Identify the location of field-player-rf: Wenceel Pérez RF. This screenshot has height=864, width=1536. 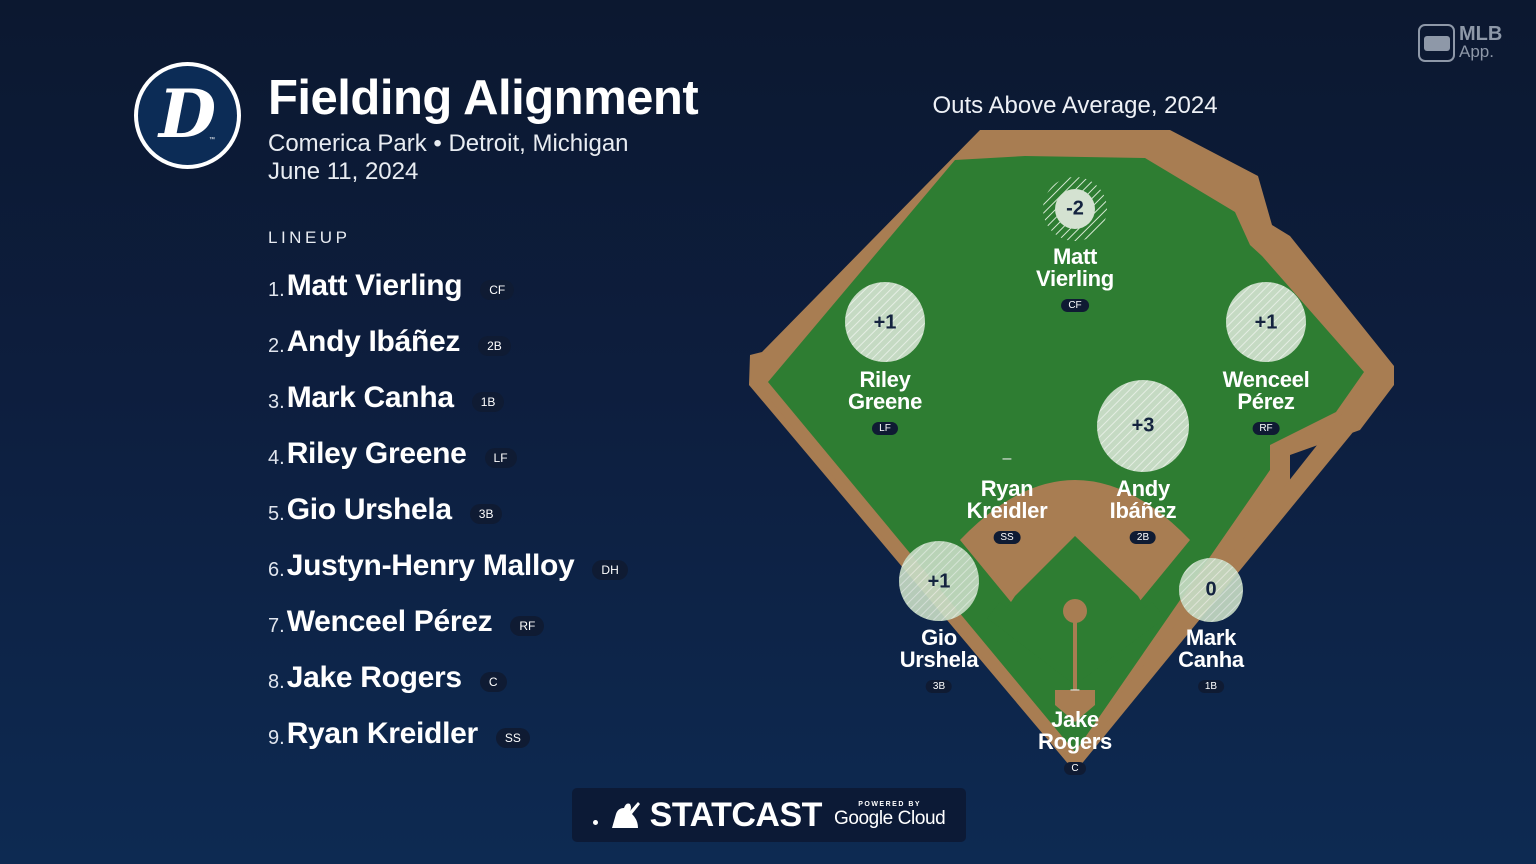
(1266, 402).